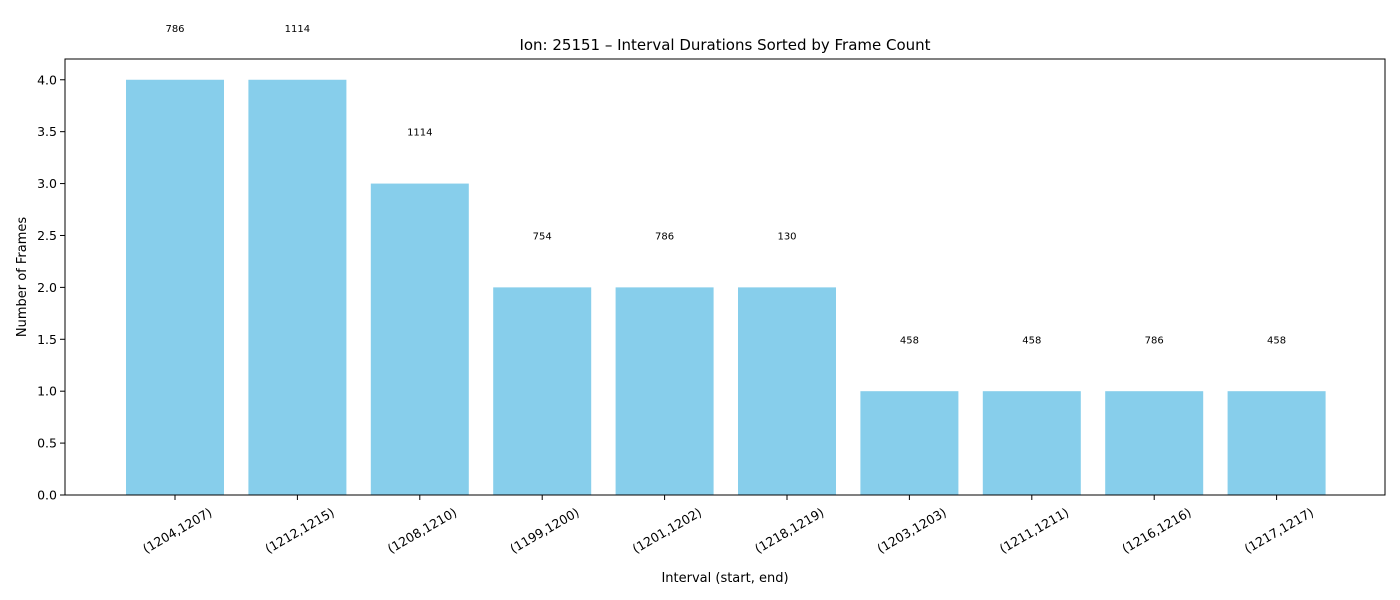 The image size is (1400, 600). I want to click on x-tick-label: (1216,1216), so click(1156, 531).